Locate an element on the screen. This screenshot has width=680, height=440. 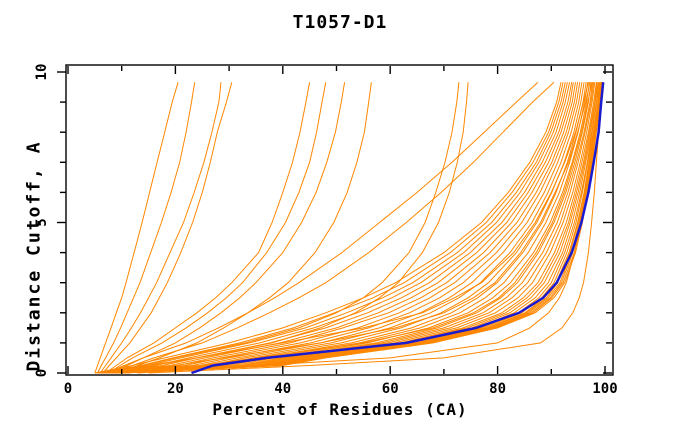
x-tick-label: 100 is located at coordinates (604, 389).